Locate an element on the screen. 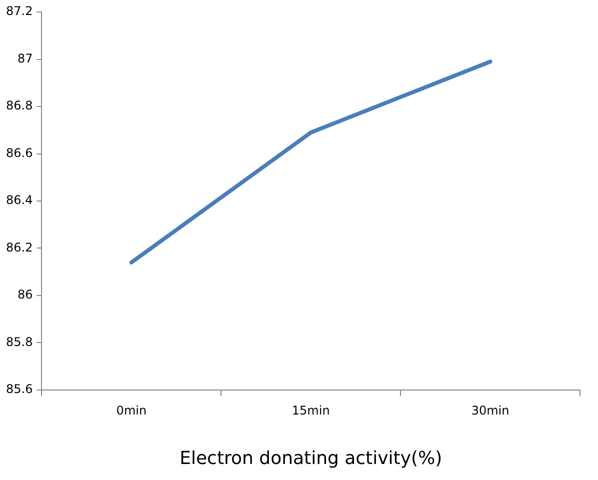  y-tick-label: 86.4 is located at coordinates (19, 200).